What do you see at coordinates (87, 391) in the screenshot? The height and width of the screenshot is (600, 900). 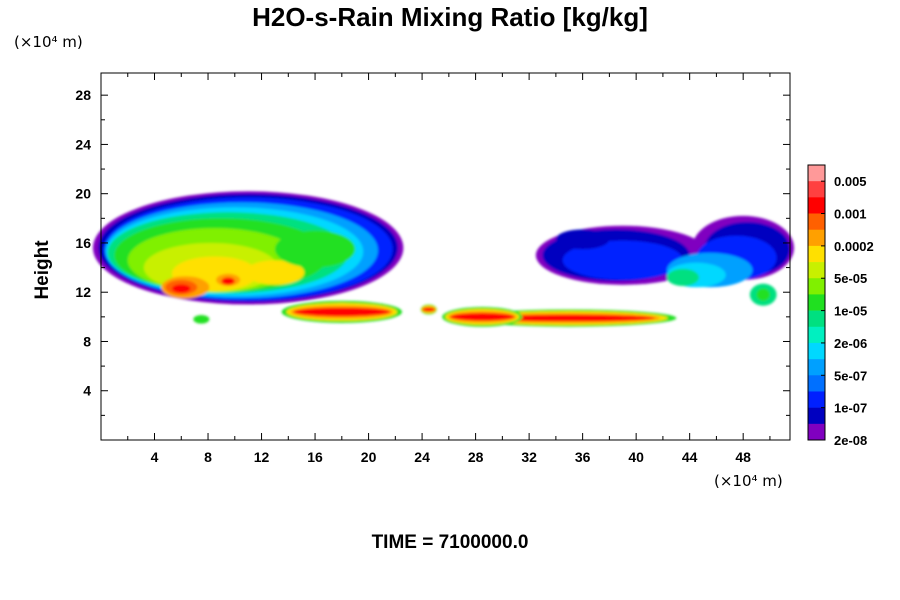 I see `y-tick-label: 4` at bounding box center [87, 391].